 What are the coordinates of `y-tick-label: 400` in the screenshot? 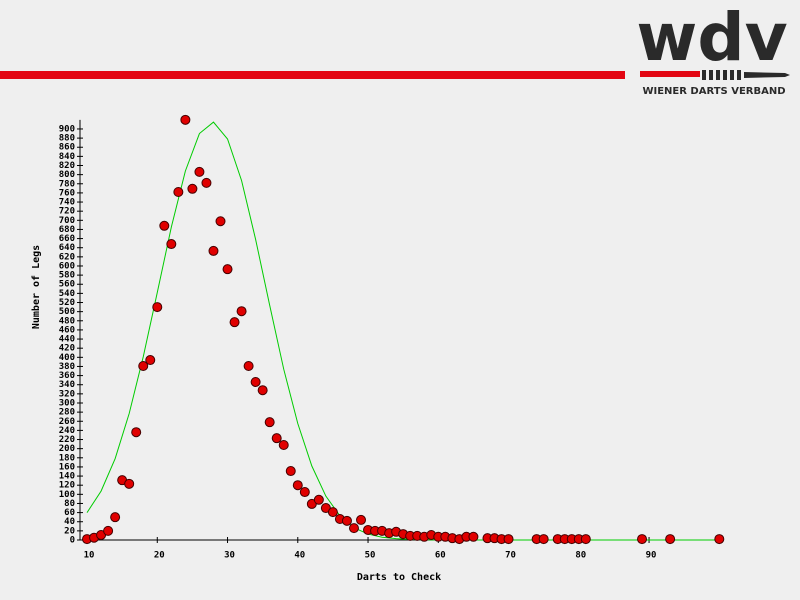 It's located at (67, 358).